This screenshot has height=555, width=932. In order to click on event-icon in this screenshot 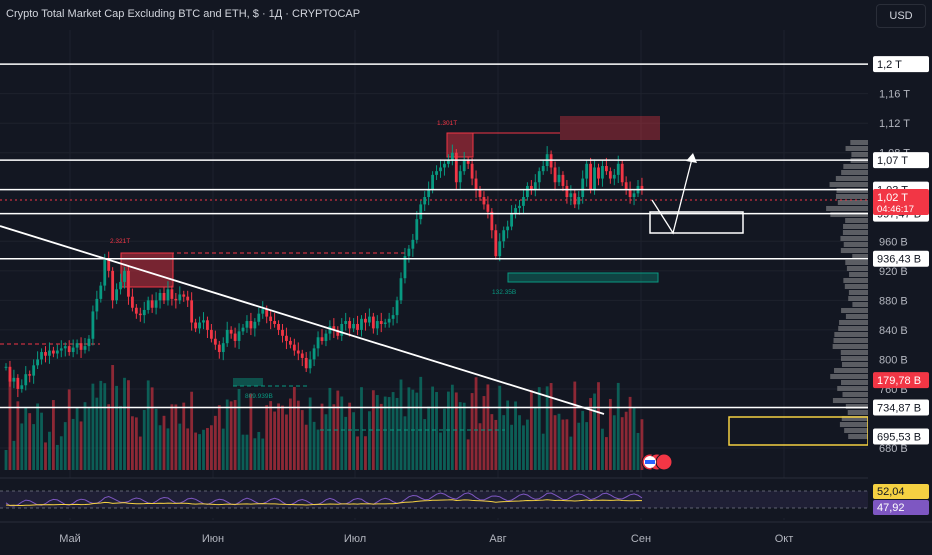, I will do `click(664, 462)`.